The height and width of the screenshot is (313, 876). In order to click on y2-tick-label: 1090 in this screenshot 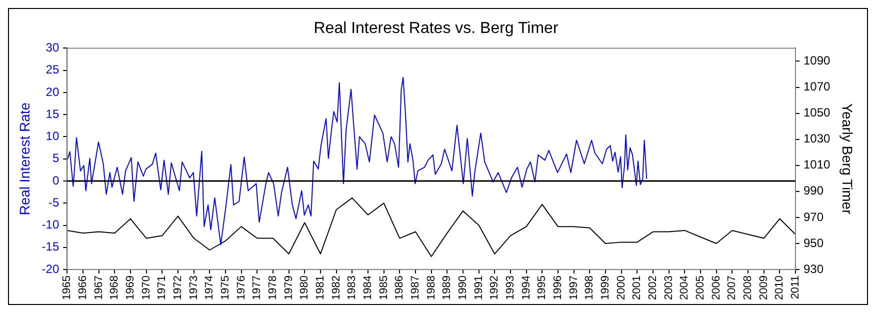, I will do `click(817, 61)`.